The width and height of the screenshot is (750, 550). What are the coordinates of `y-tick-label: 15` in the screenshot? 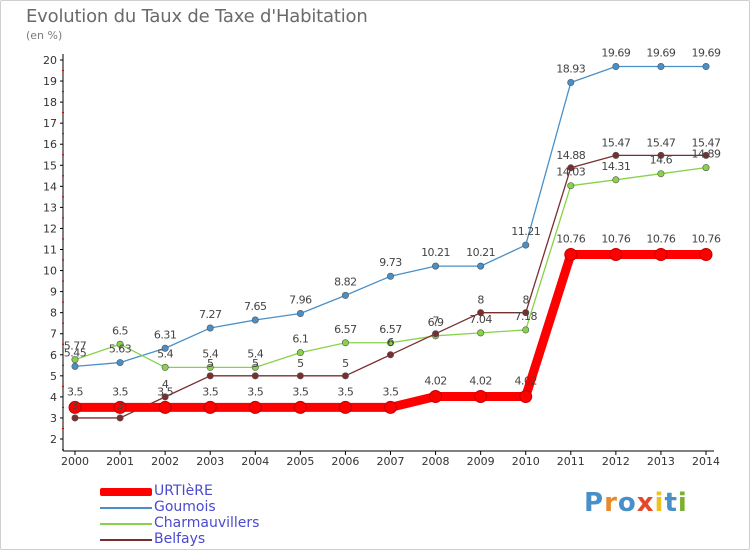 It's located at (50, 165).